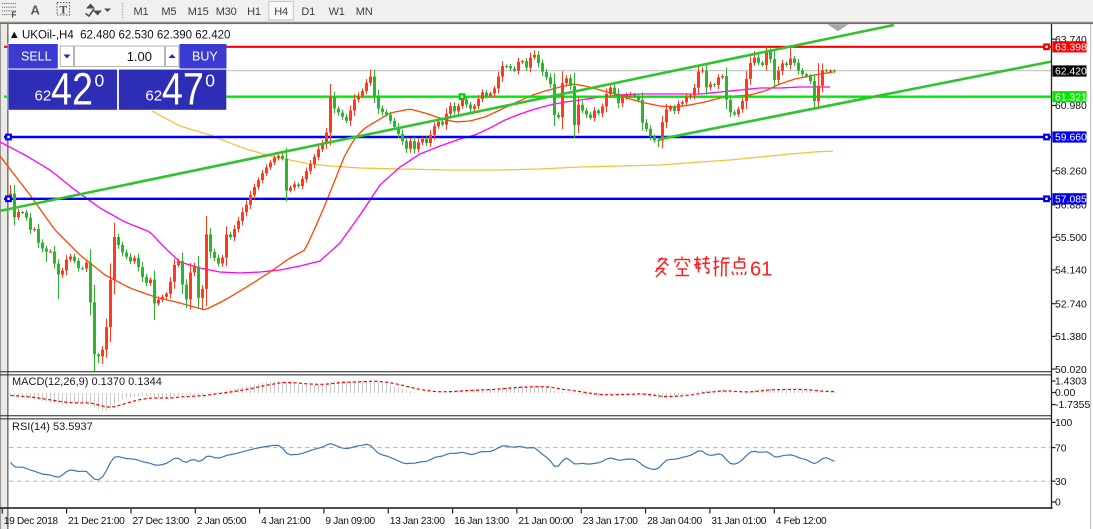 The width and height of the screenshot is (1093, 529). Describe the element at coordinates (1071, 238) in the screenshot. I see `svg-text: 55.500` at that location.